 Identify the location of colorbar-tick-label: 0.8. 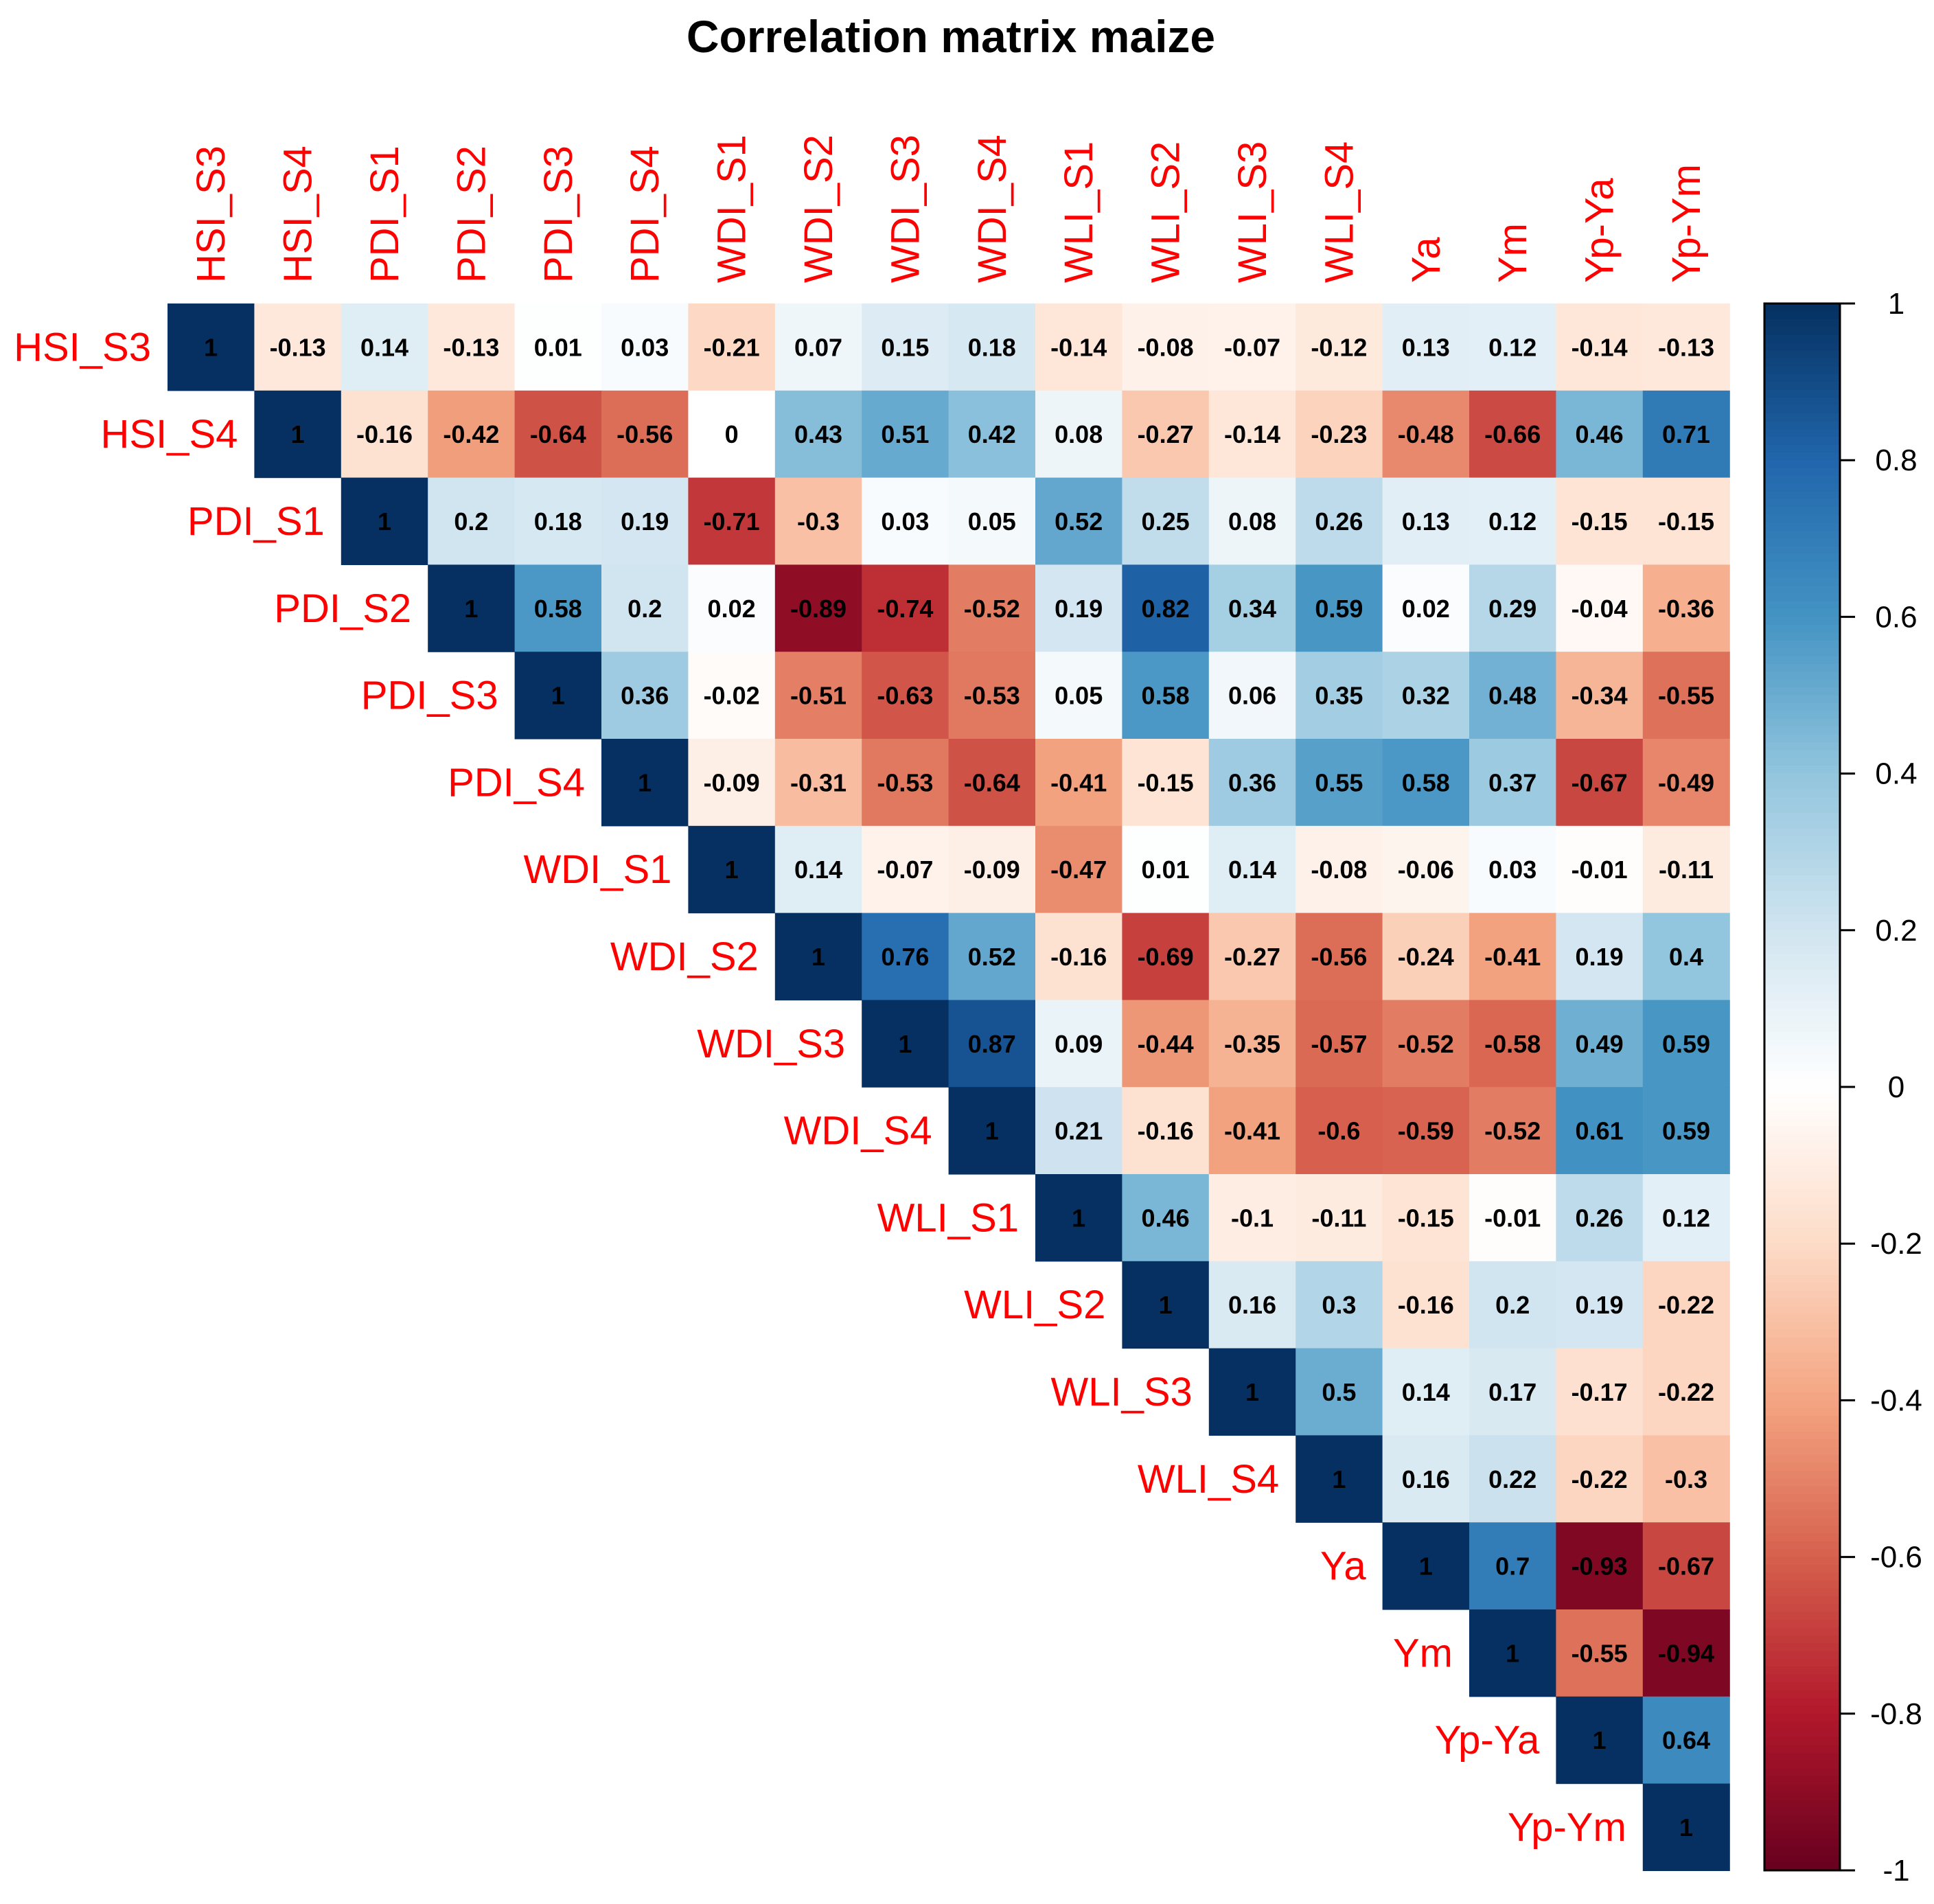
(1896, 460).